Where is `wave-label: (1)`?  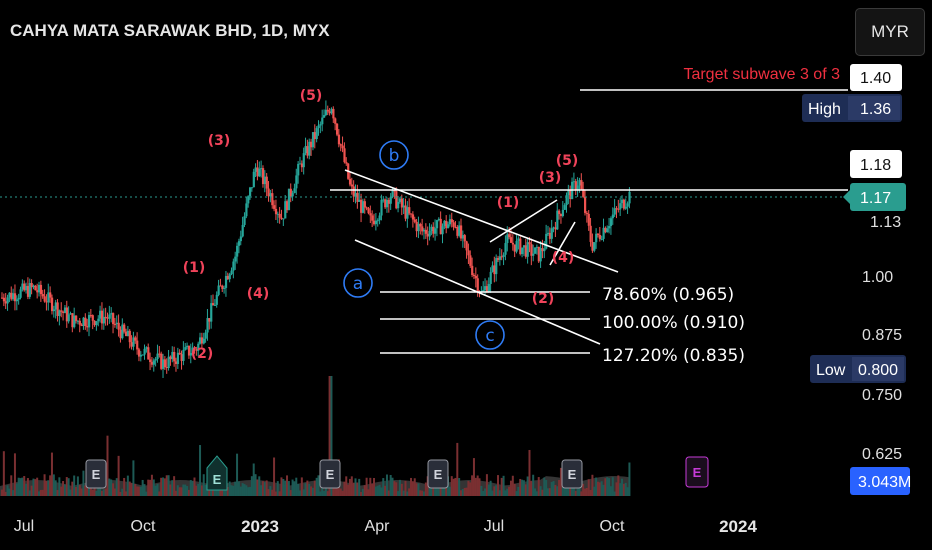
wave-label: (1) is located at coordinates (194, 268).